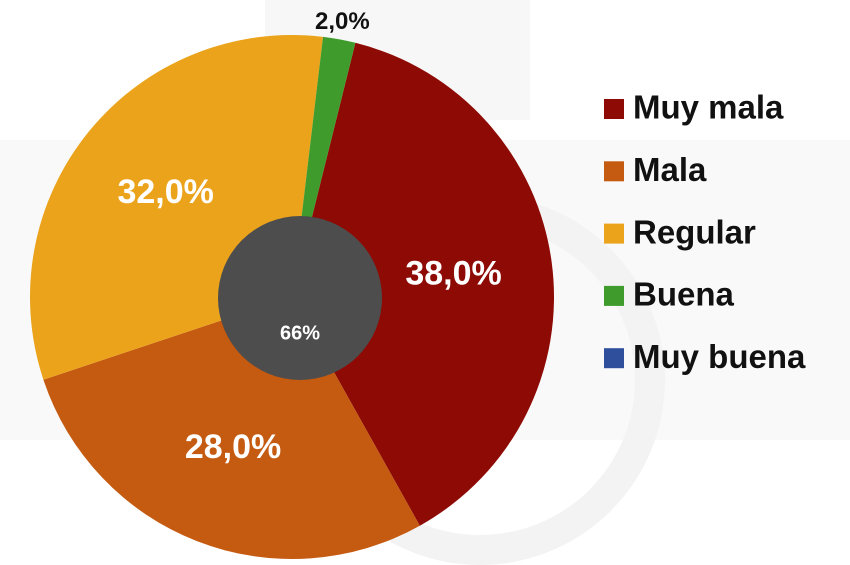 The width and height of the screenshot is (850, 565). Describe the element at coordinates (719, 356) in the screenshot. I see `legend-label: Muy buena` at that location.